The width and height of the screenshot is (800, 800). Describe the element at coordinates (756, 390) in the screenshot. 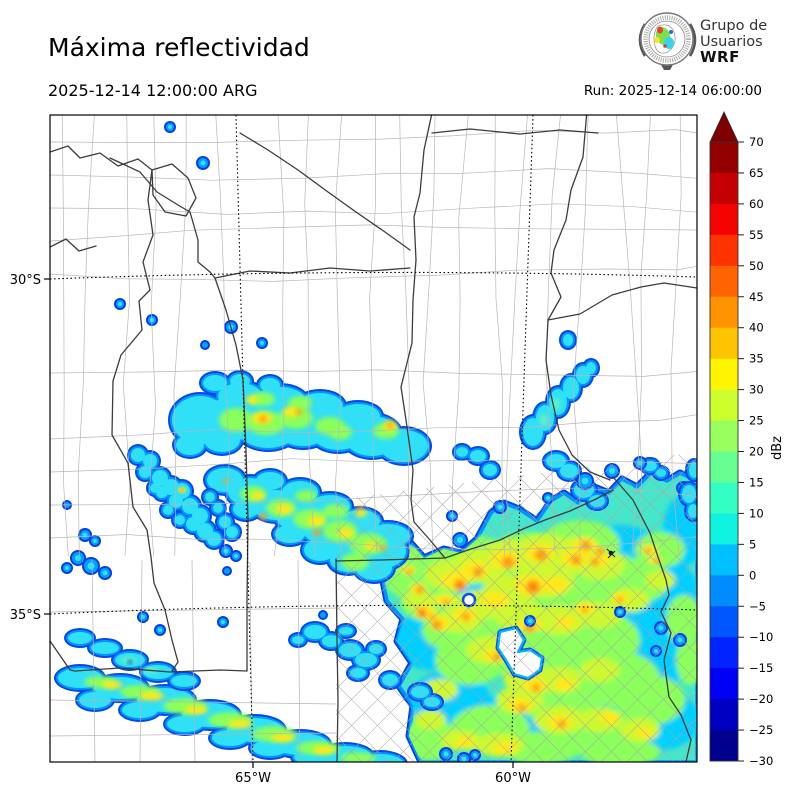

I see `colorbar-tick-label: 30` at that location.